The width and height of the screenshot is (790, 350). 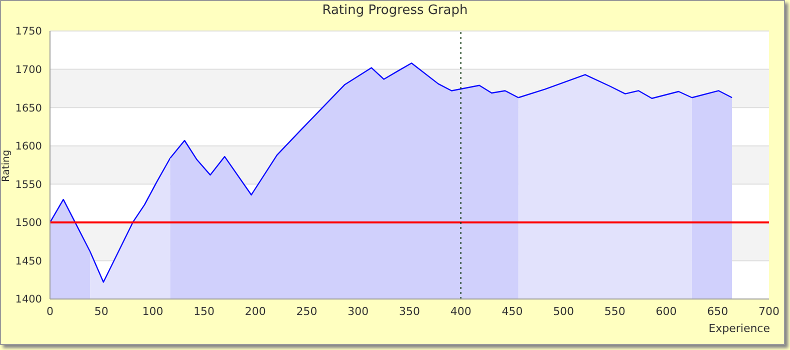 What do you see at coordinates (28, 261) in the screenshot?
I see `y-tick-label: 1450` at bounding box center [28, 261].